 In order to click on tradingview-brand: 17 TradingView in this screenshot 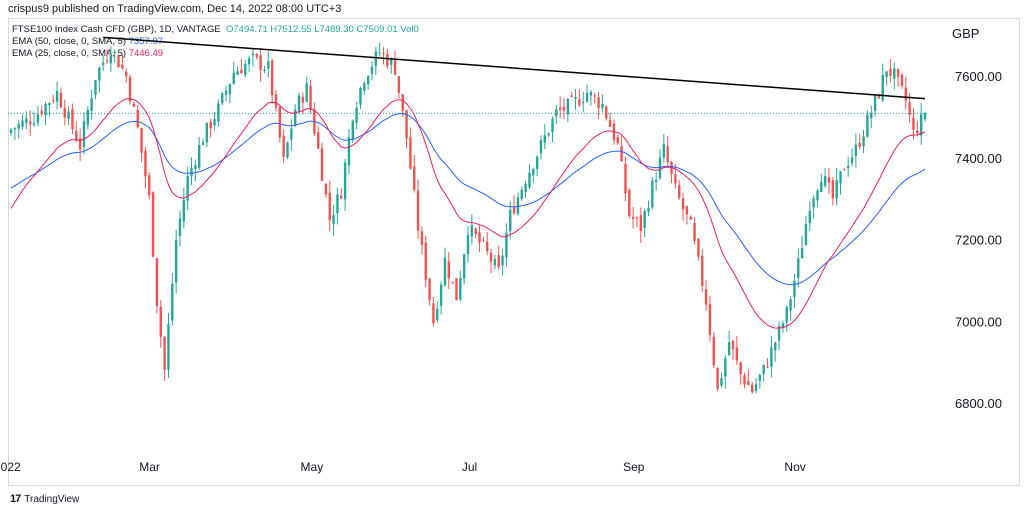, I will do `click(44, 499)`.